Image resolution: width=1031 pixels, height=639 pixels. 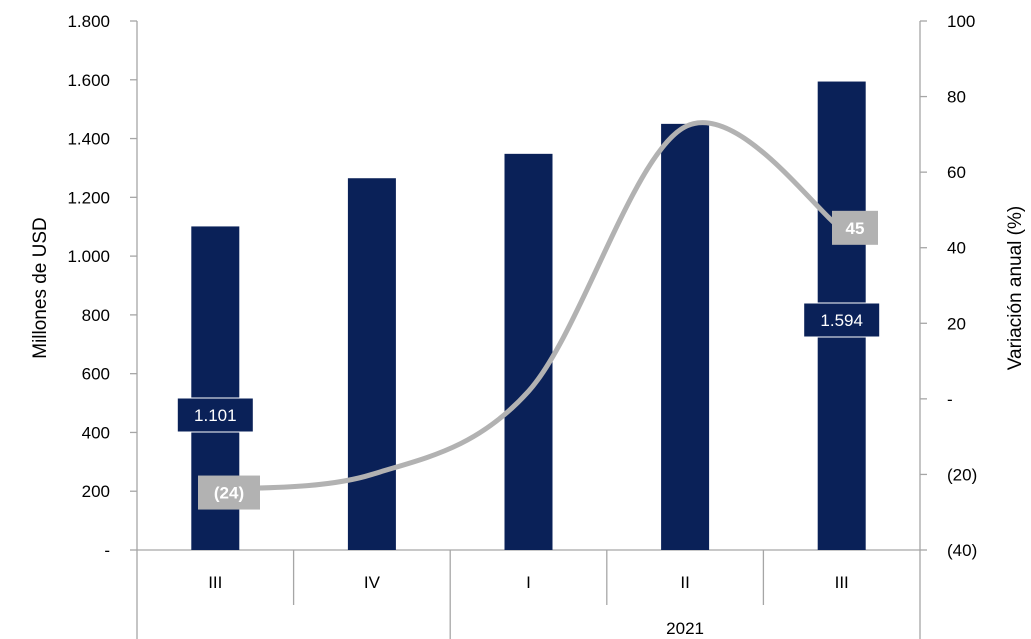 I want to click on y-right-tick-label: 60, so click(x=956, y=172).